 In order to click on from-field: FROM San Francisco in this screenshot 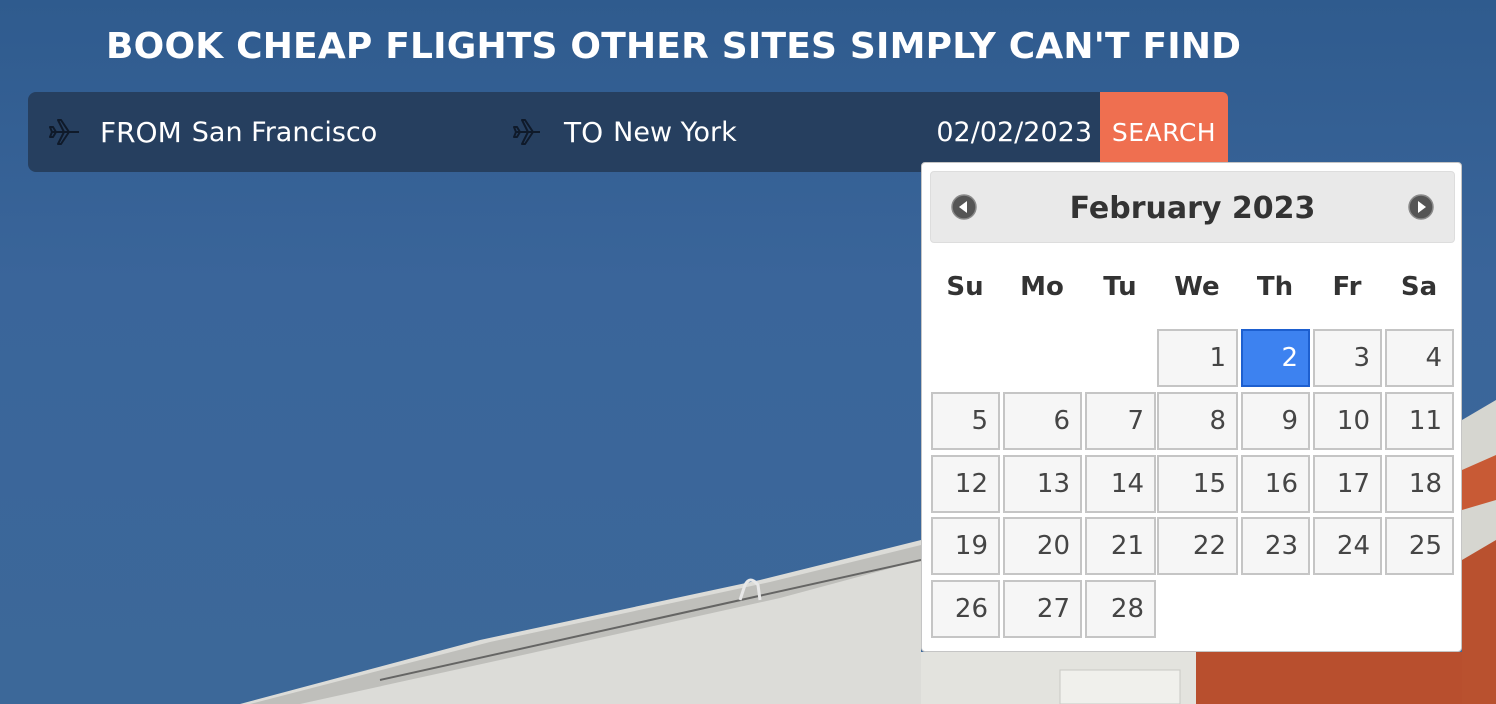, I will do `click(266, 132)`.